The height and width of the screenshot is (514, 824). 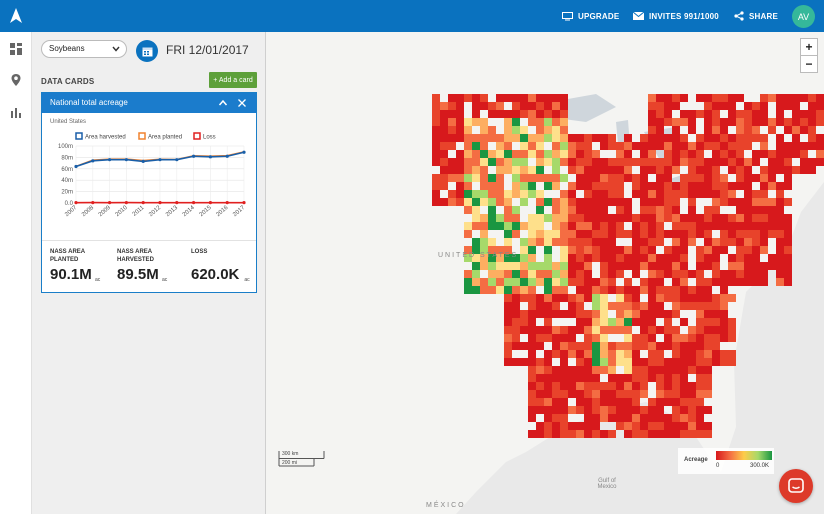 I want to click on current-date: FRI 12/01/2017, so click(x=207, y=50).